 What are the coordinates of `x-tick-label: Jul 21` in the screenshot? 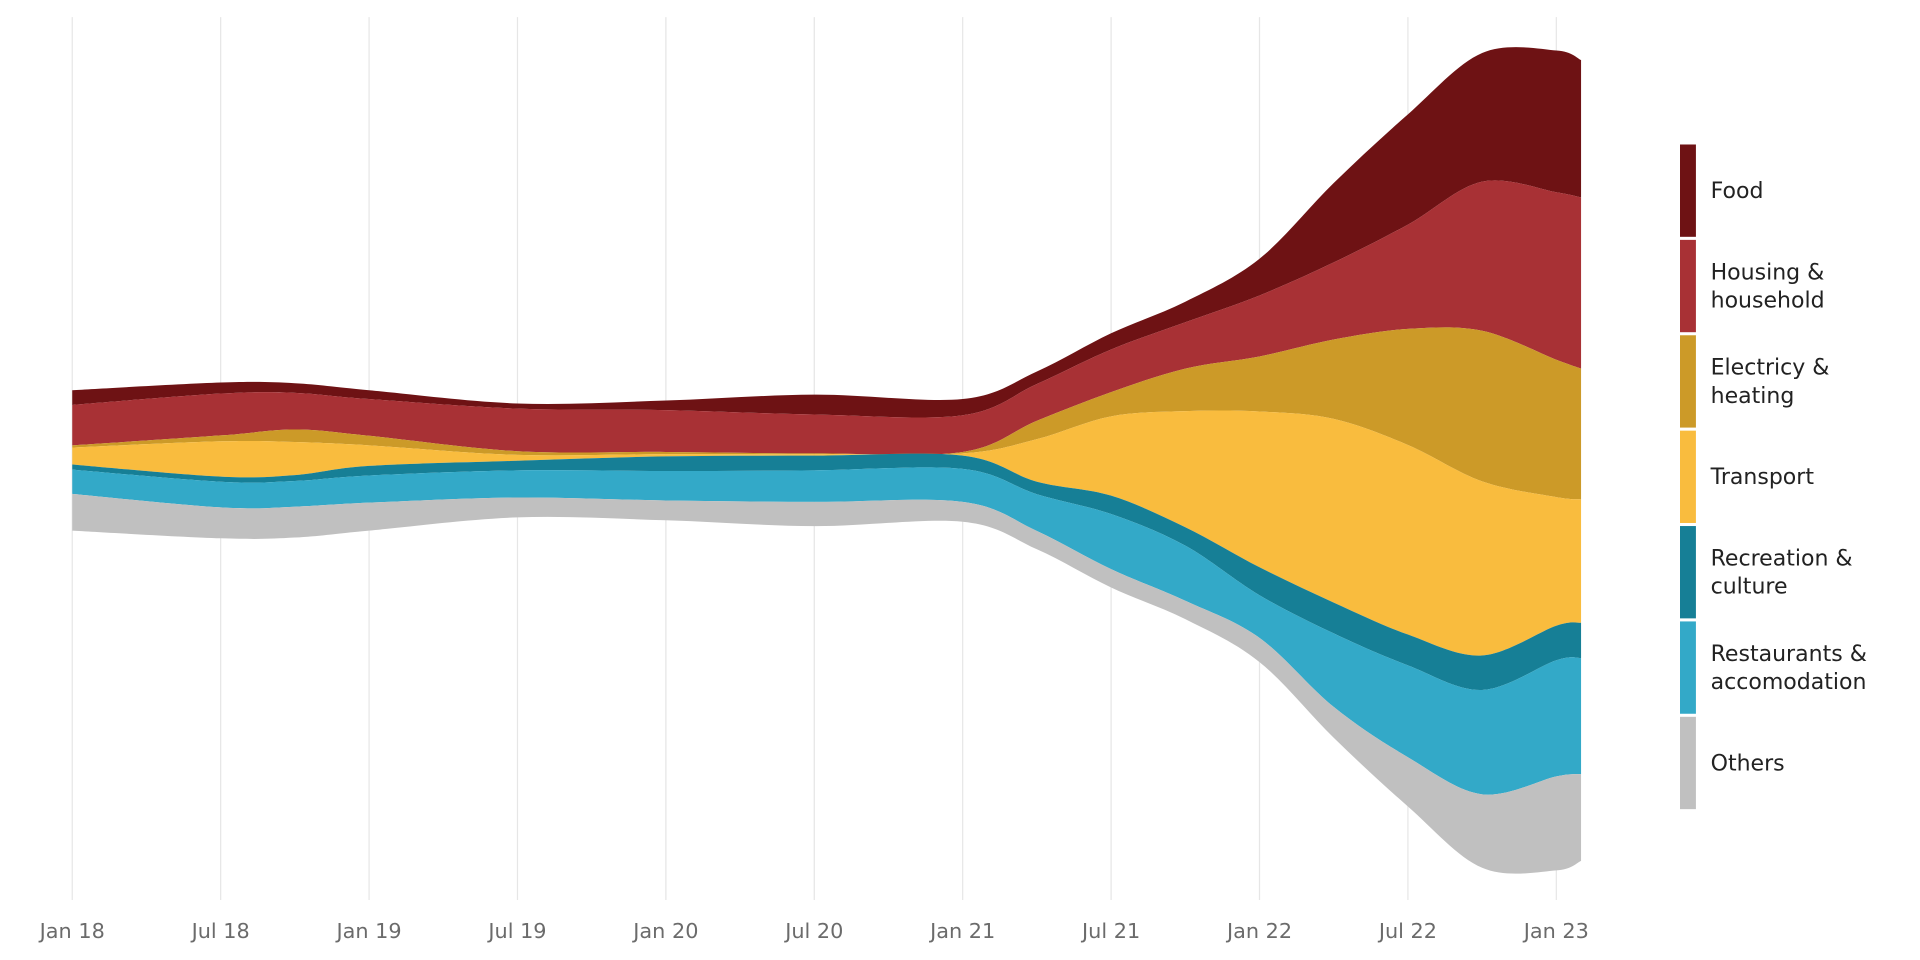 It's located at (1110, 931).